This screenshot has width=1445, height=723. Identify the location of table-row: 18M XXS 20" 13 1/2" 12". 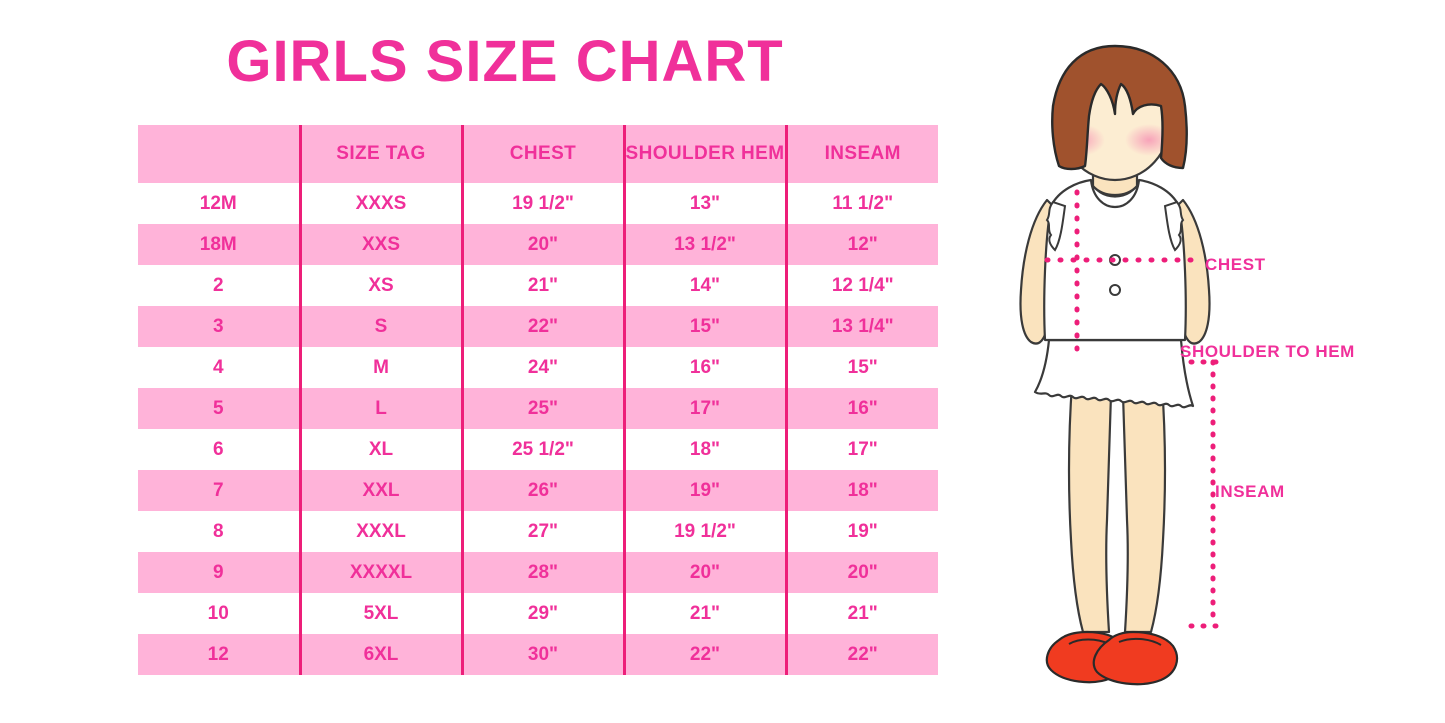
(538, 244).